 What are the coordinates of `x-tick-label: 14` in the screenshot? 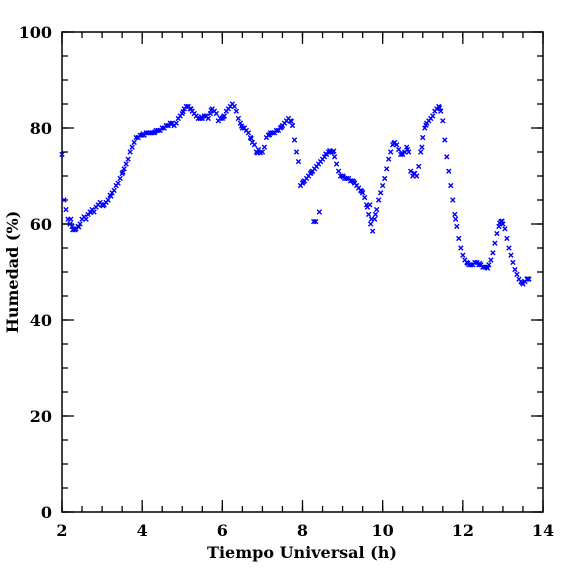 It's located at (543, 530).